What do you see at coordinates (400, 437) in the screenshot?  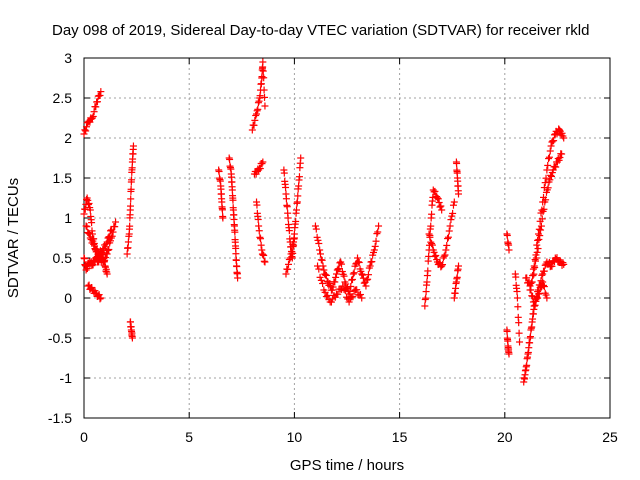 I see `x-tick-label: 15` at bounding box center [400, 437].